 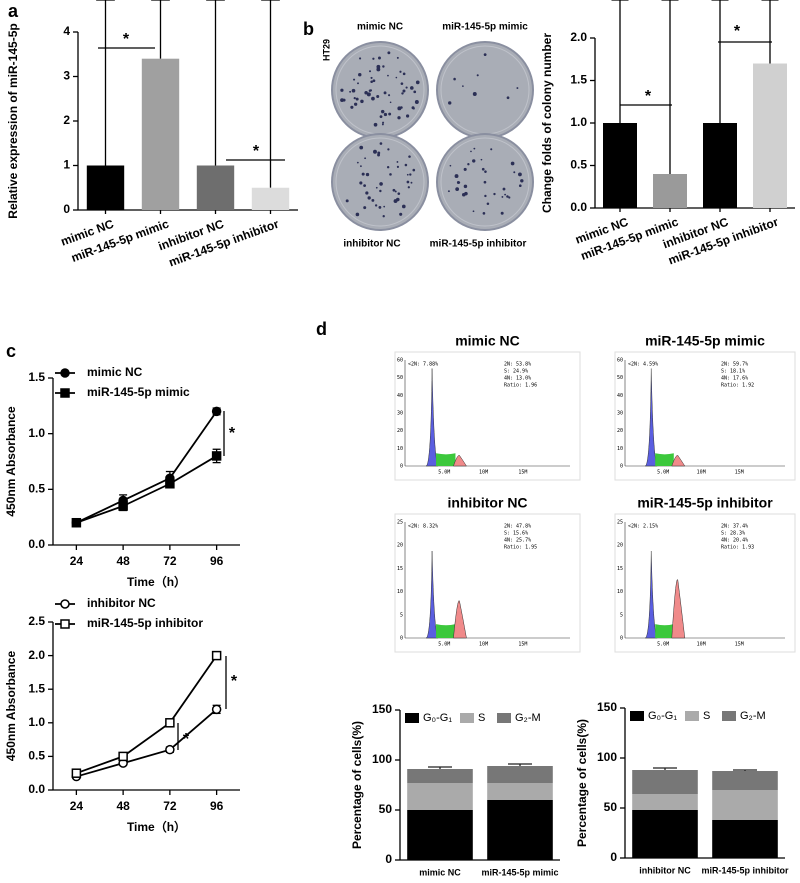 What do you see at coordinates (138, 392) in the screenshot?
I see `legend-label: miR-145-5p mimic` at bounding box center [138, 392].